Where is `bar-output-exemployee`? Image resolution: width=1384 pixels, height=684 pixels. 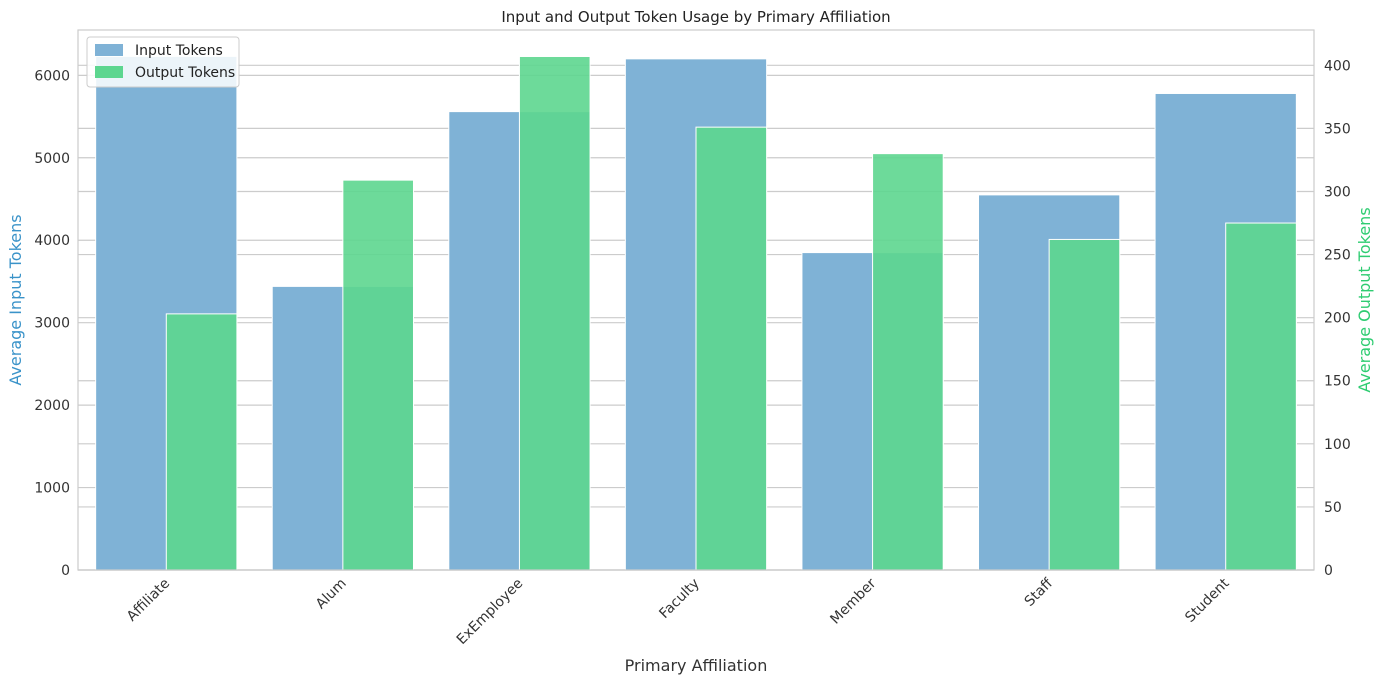
bar-output-exemployee is located at coordinates (554, 313).